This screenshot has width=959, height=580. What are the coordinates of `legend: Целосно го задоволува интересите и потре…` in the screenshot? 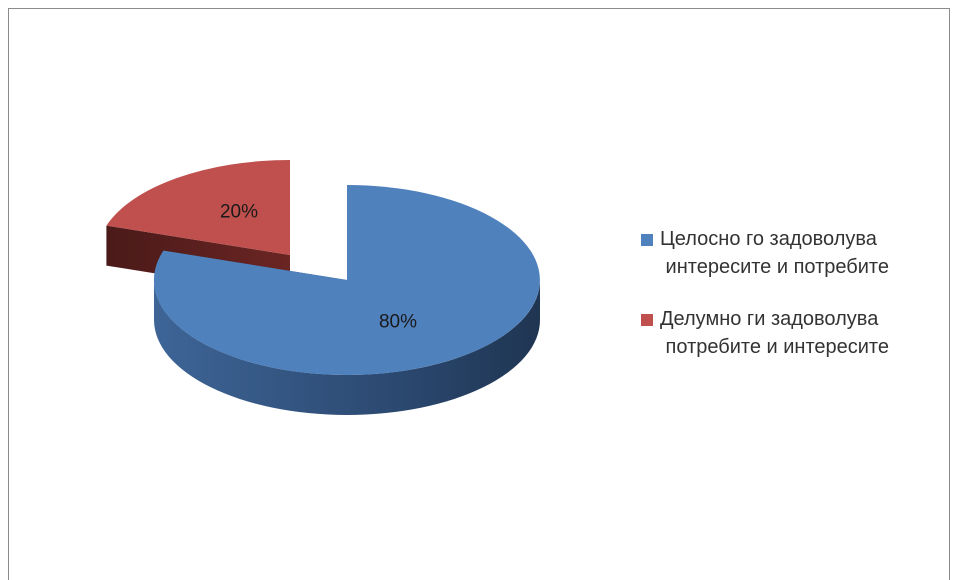 It's located at (765, 293).